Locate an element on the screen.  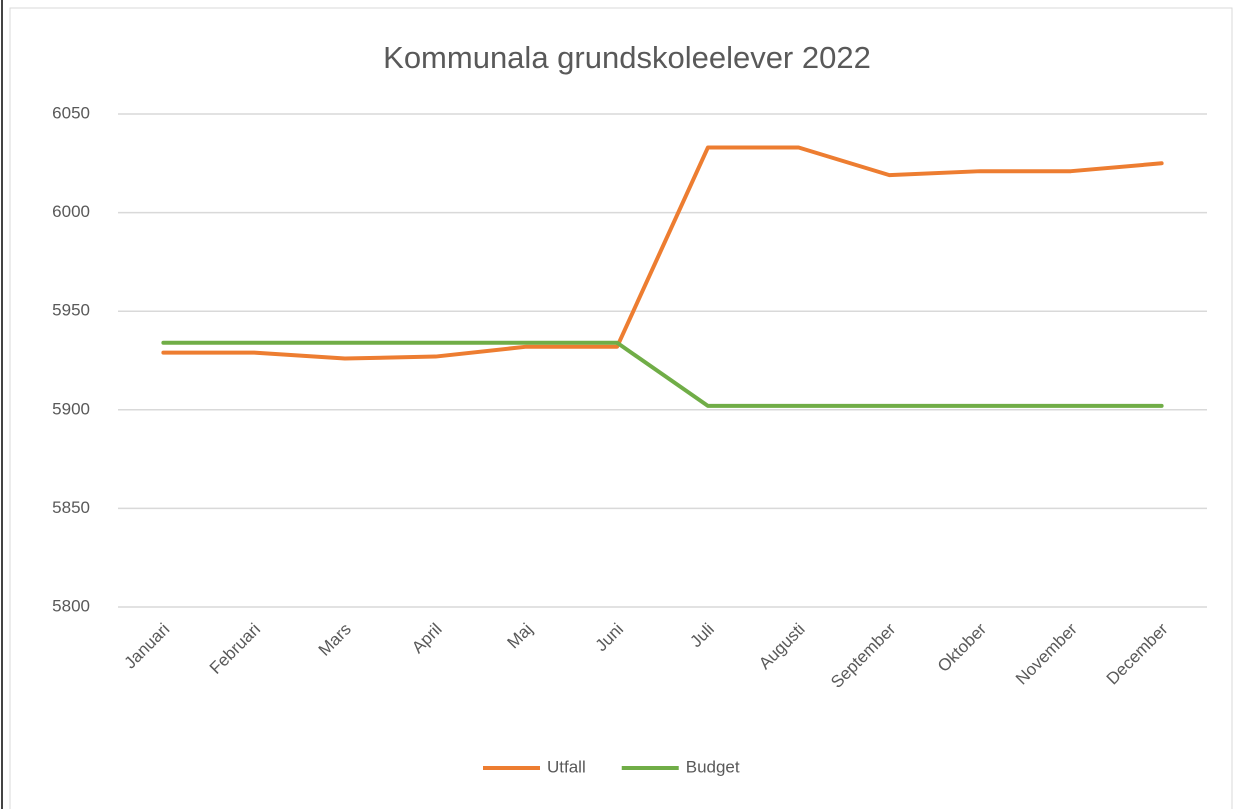
data-line is located at coordinates (662, 374).